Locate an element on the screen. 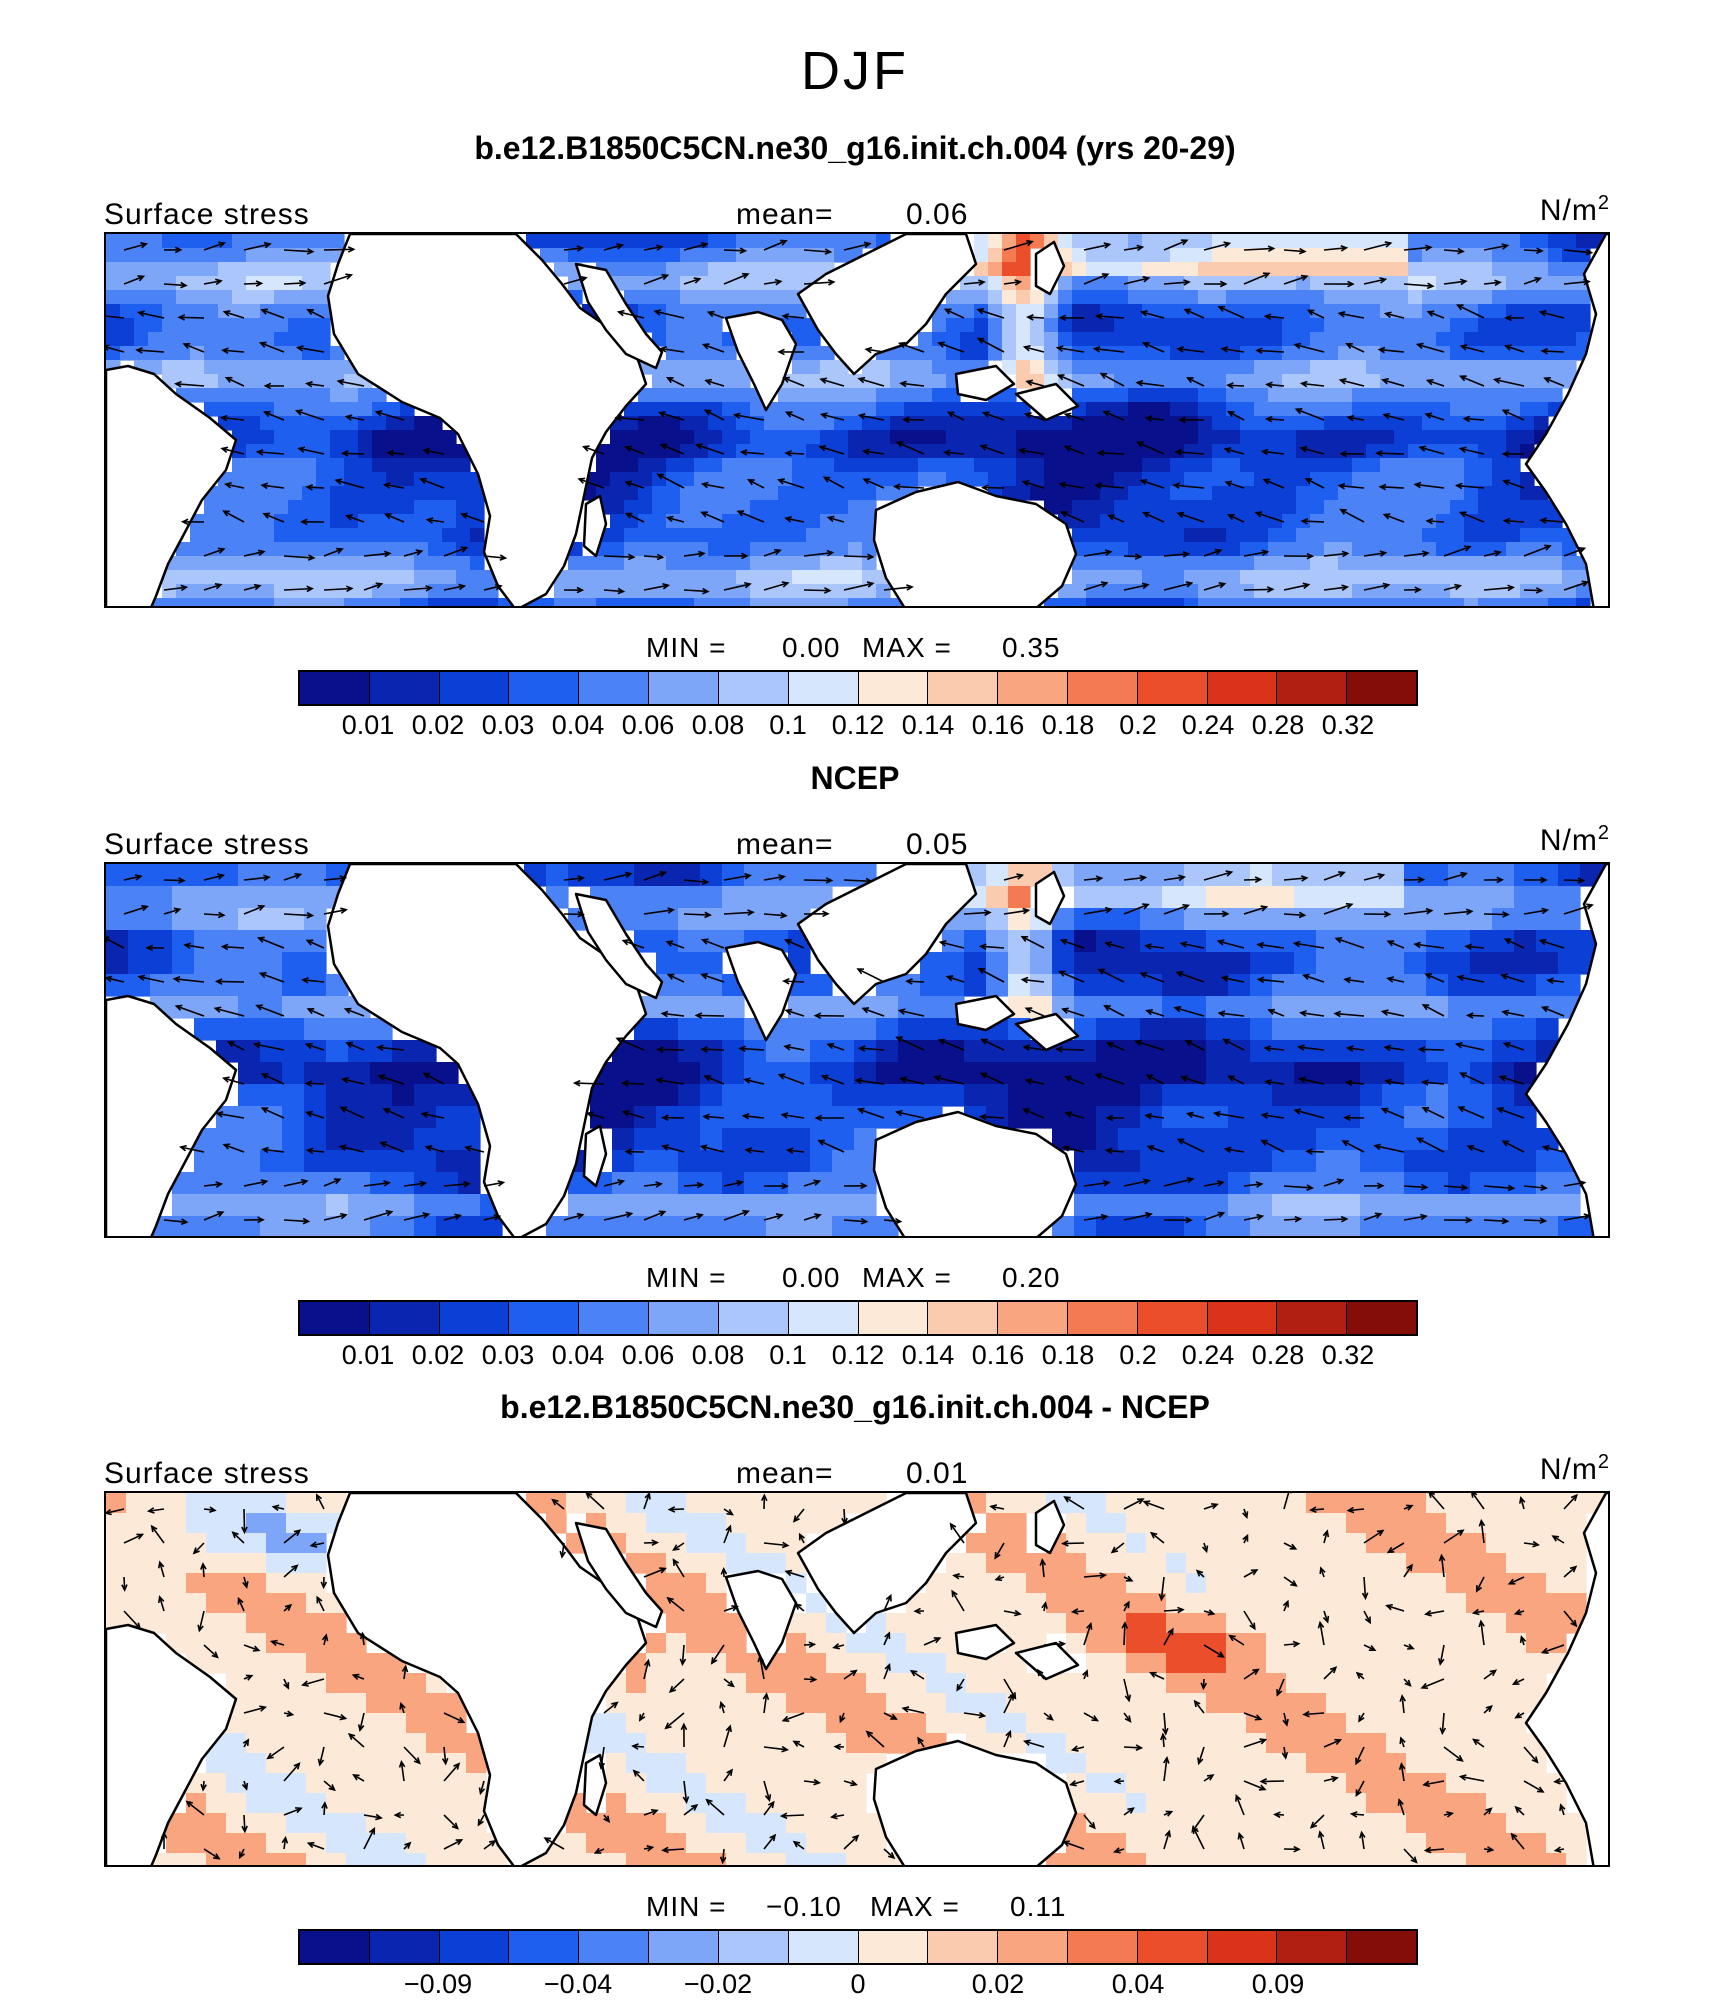 Image resolution: width=1710 pixels, height=2011 pixels. colorbar-tick-label: 0.18 is located at coordinates (1068, 1355).